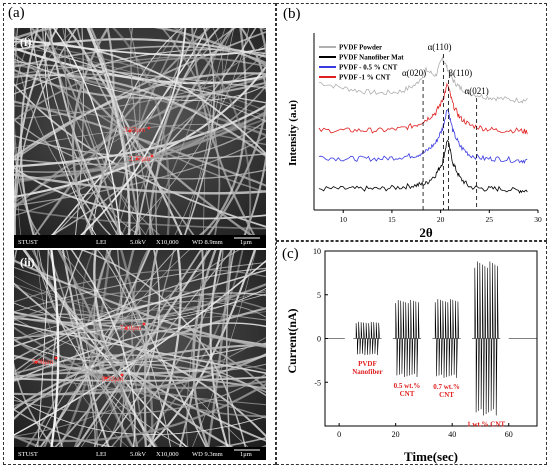 This screenshot has height=469, width=550. What do you see at coordinates (392, 219) in the screenshot?
I see `xrd-x-tick-label: 15` at bounding box center [392, 219].